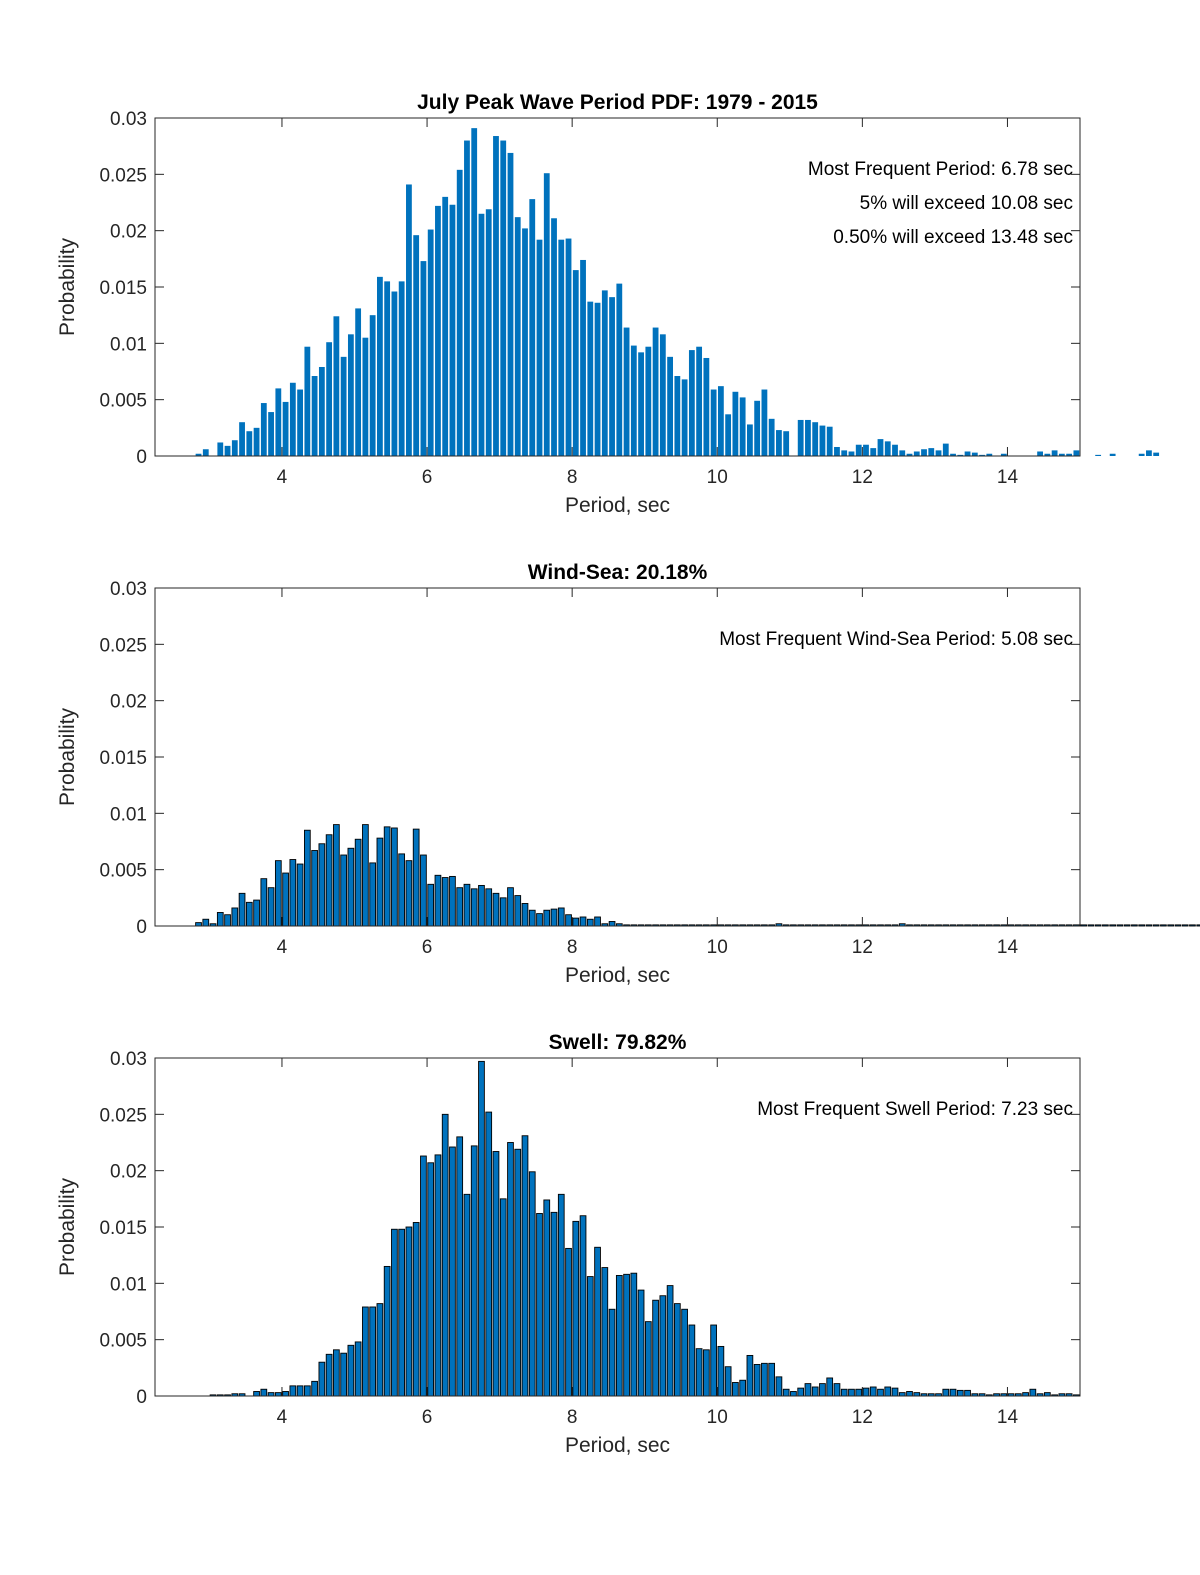 This screenshot has width=1200, height=1575. I want to click on annotation-text: Most Frequent Wind-Sea Period: 5.08 sec, so click(896, 639).